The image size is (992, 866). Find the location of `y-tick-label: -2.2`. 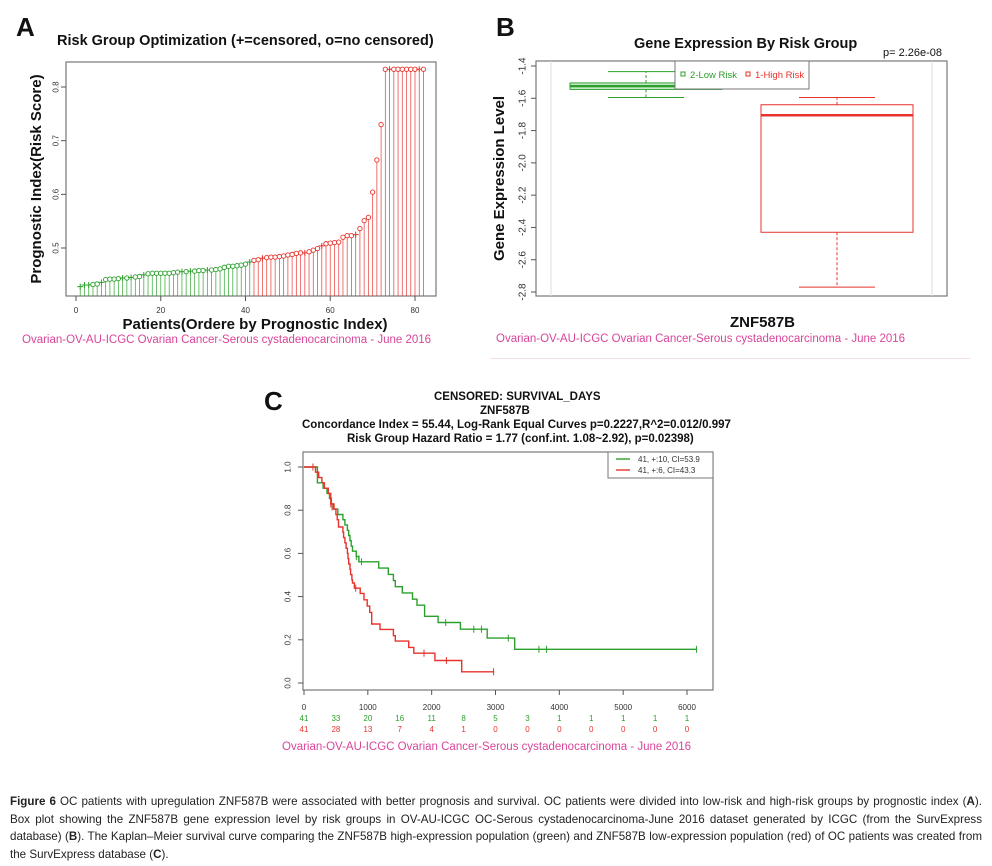

y-tick-label: -2.2 is located at coordinates (523, 195).